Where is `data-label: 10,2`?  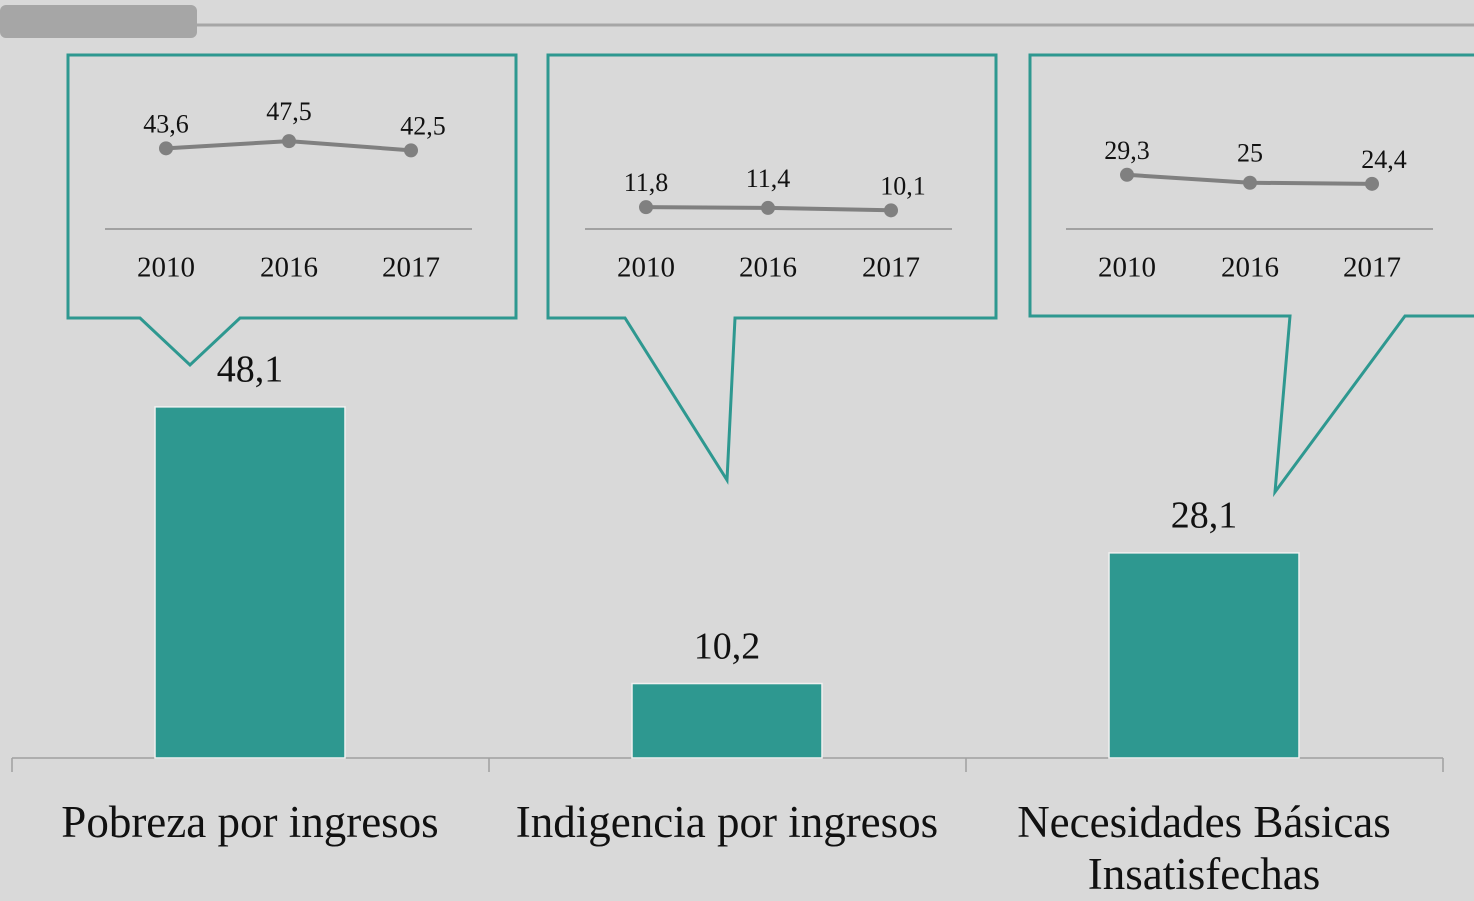 data-label: 10,2 is located at coordinates (727, 646).